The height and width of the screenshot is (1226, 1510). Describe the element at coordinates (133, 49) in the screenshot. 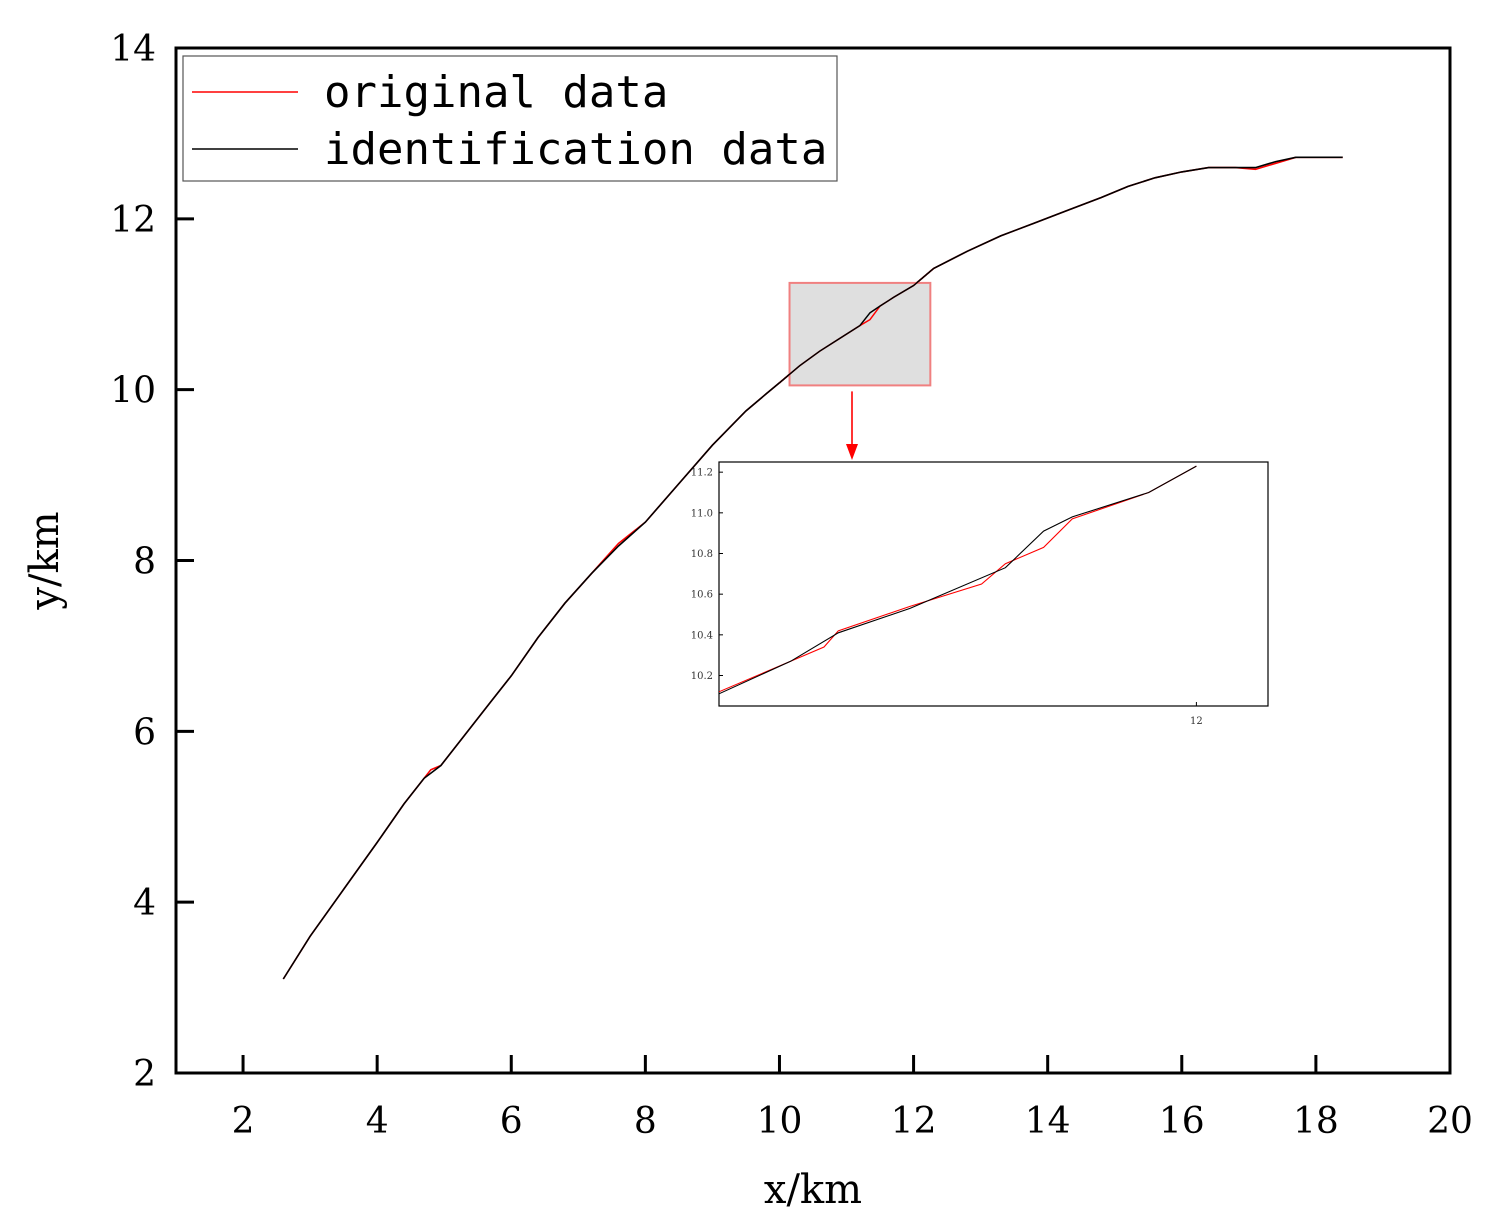

I see `y-tick-label: 14` at that location.